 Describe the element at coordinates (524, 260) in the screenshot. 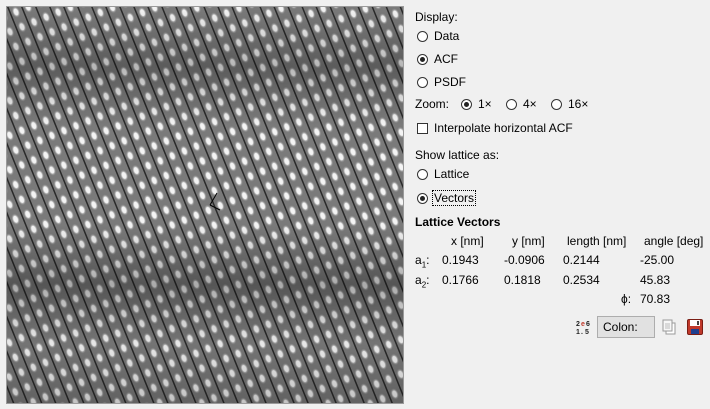

I see `a1-y: -0.0906` at that location.